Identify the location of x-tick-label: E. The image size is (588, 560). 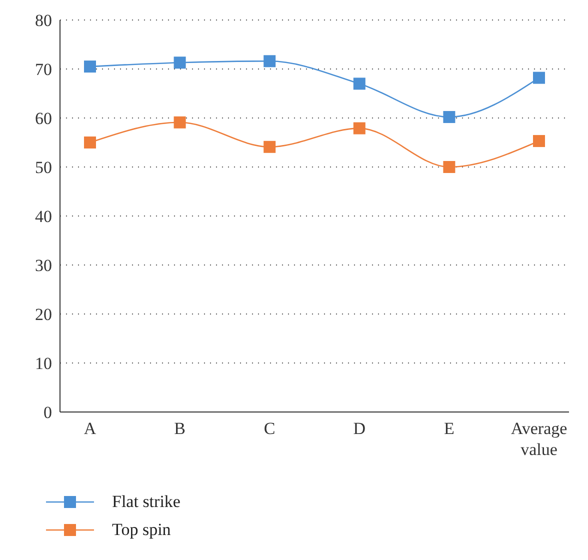
(449, 428).